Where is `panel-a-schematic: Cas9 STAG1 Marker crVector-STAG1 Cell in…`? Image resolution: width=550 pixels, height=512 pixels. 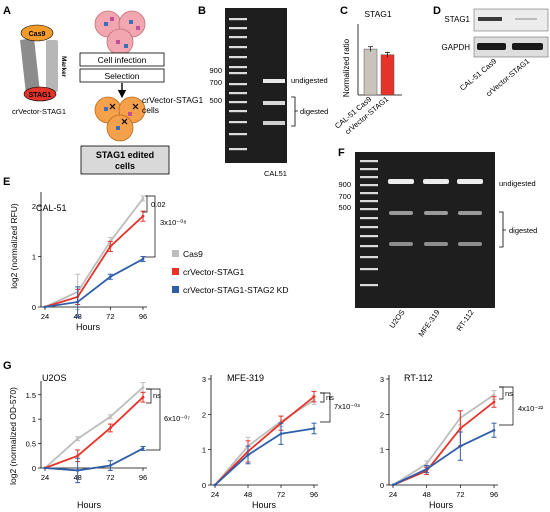 panel-a-schematic: Cas9 STAG1 Marker crVector-STAG1 Cell in… is located at coordinates (108, 92).